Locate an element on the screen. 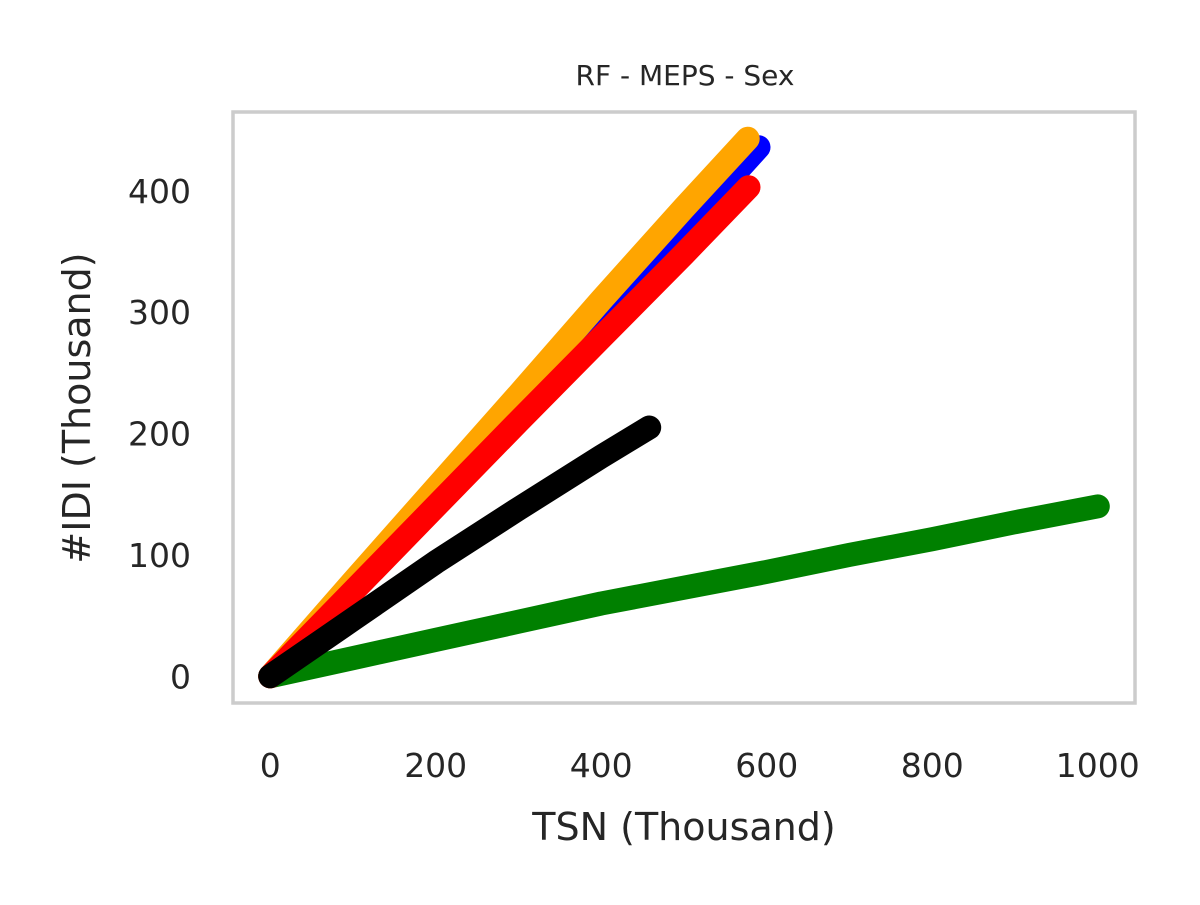 Image resolution: width=1200 pixels, height=905 pixels. y-tick-labels: 0 100 200 300 400 is located at coordinates (159, 434).